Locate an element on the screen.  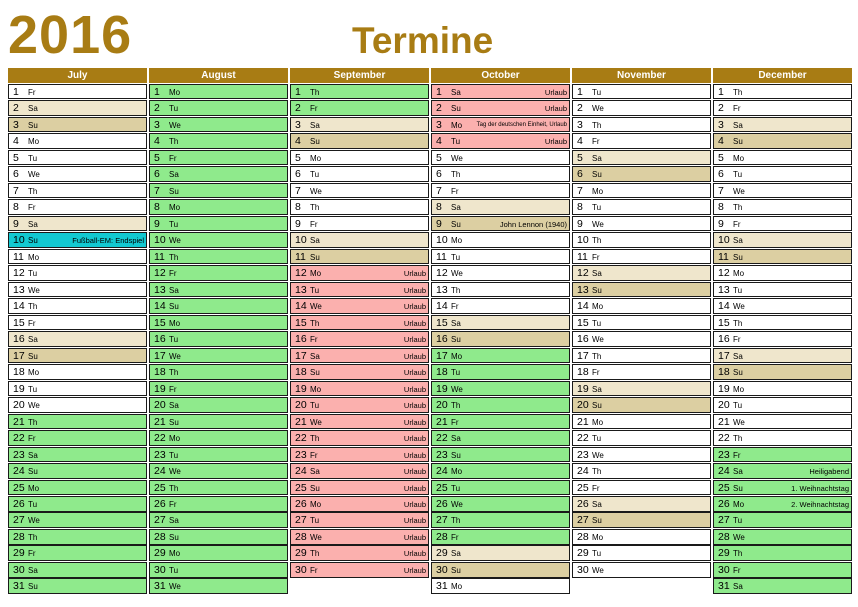
day-cell: 12 Fr is located at coordinates (218, 273).